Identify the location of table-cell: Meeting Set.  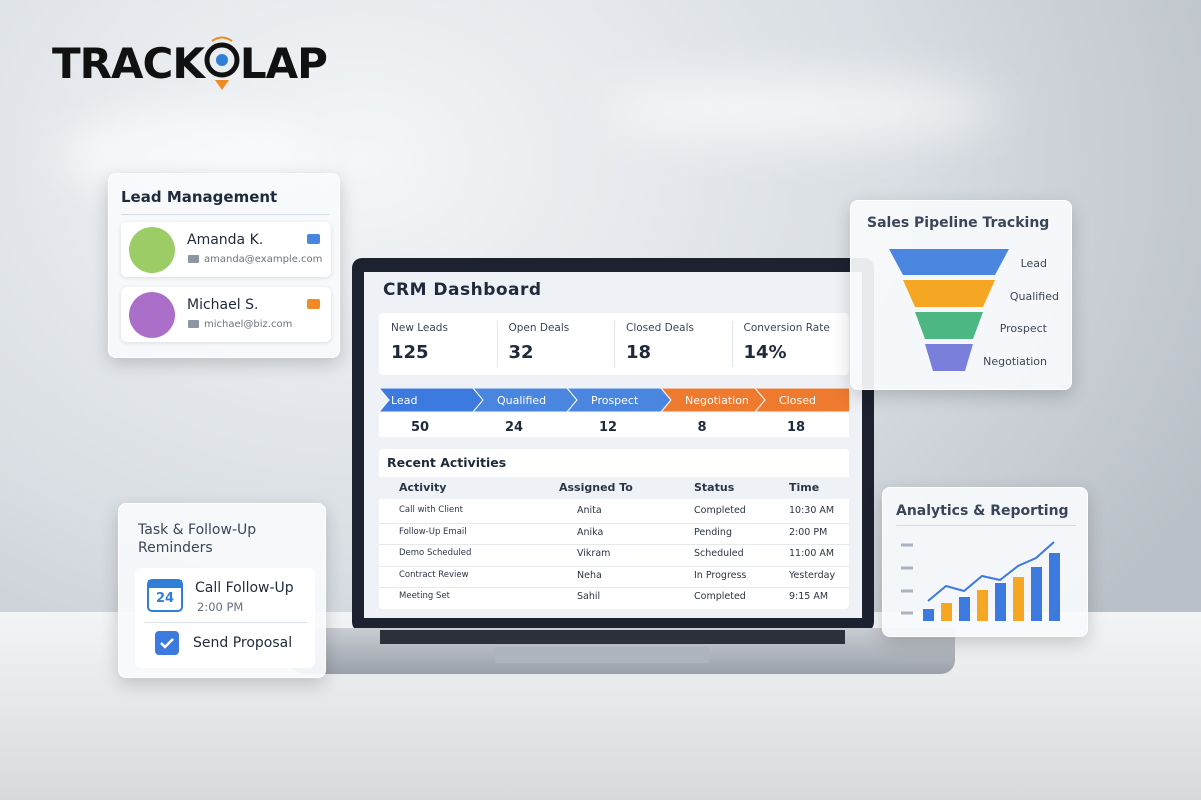
(424, 596).